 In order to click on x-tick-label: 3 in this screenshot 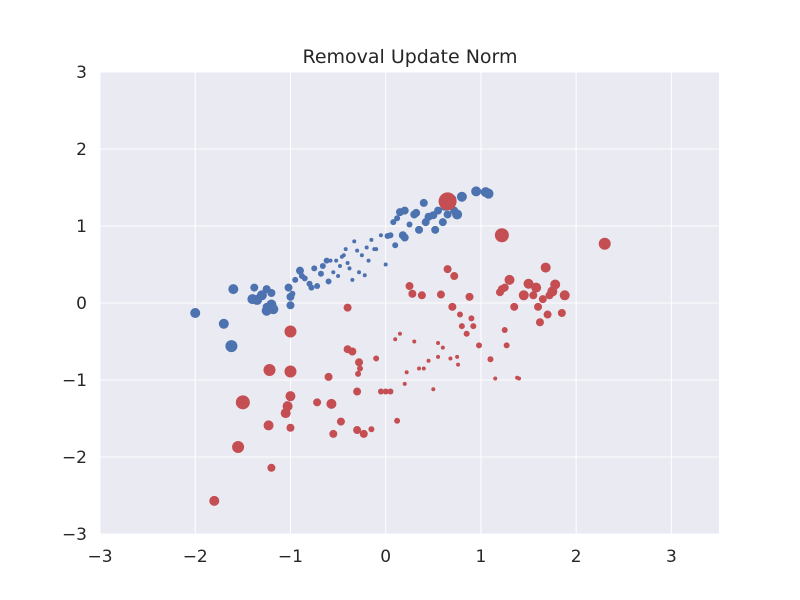, I will do `click(671, 557)`.